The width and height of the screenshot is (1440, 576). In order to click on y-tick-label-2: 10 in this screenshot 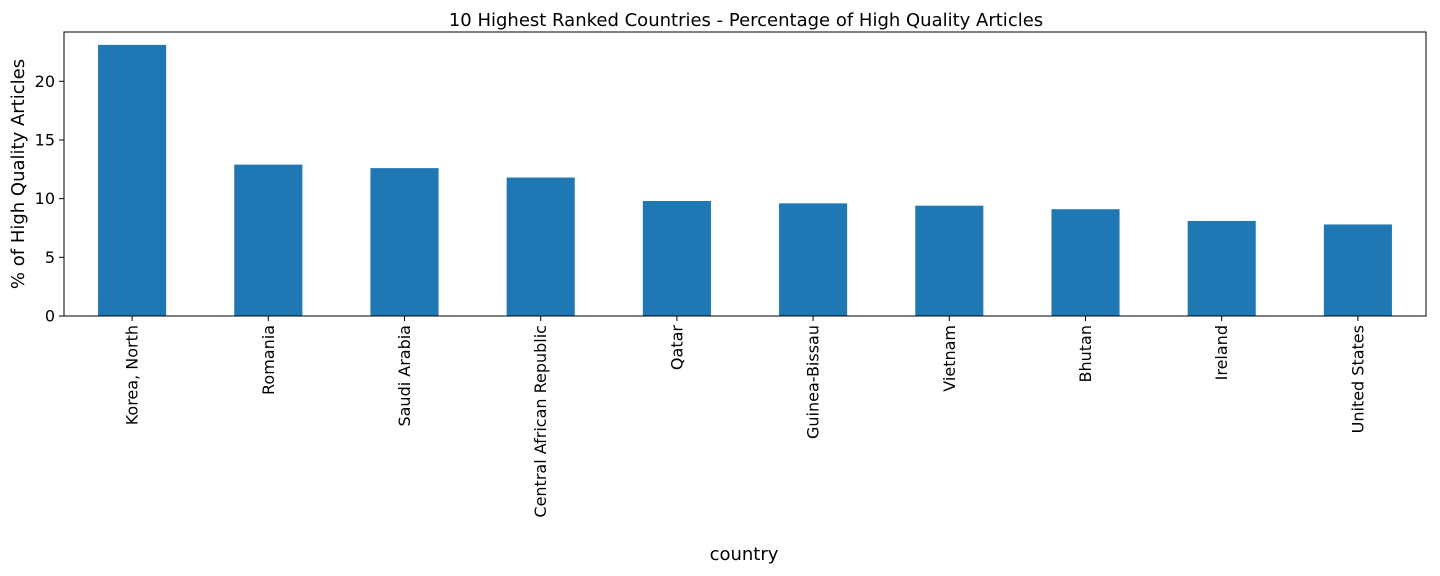, I will do `click(45, 198)`.